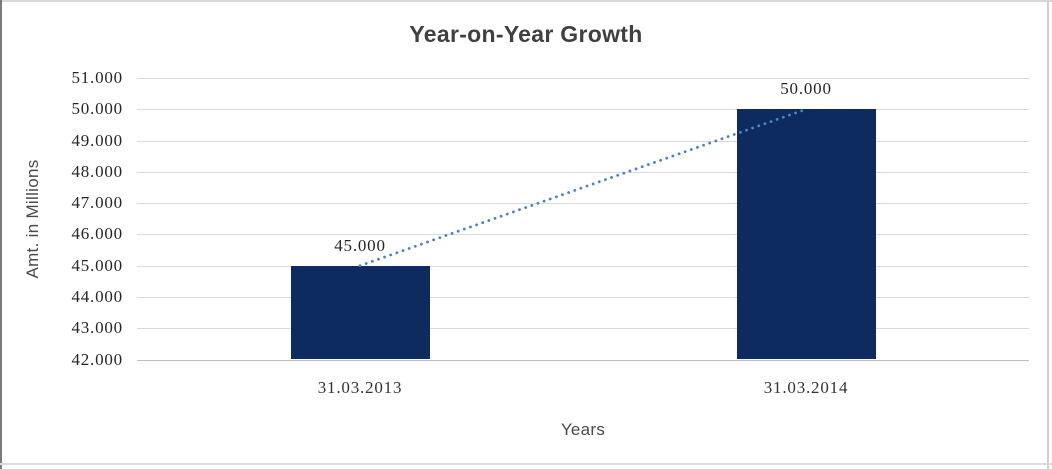  Describe the element at coordinates (583, 429) in the screenshot. I see `x-axis-title: Years` at that location.